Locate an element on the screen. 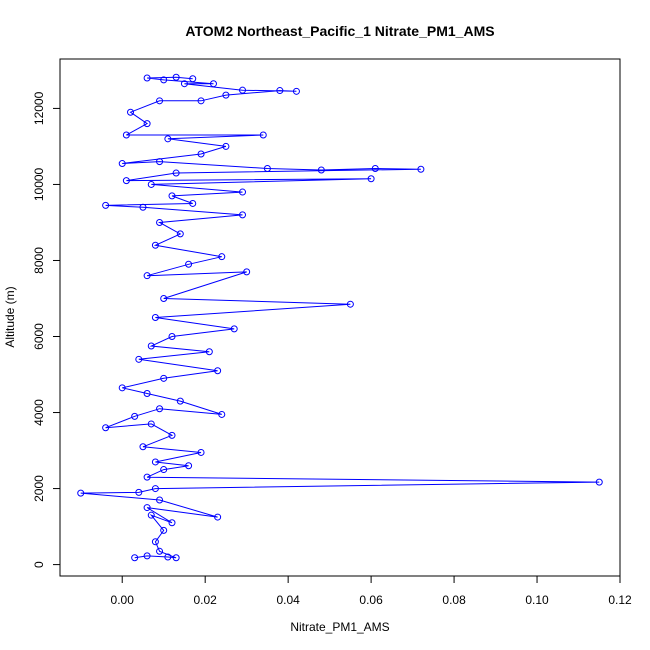 This screenshot has height=650, width=650. y-axis-label: Altitude (m) is located at coordinates (10, 316).